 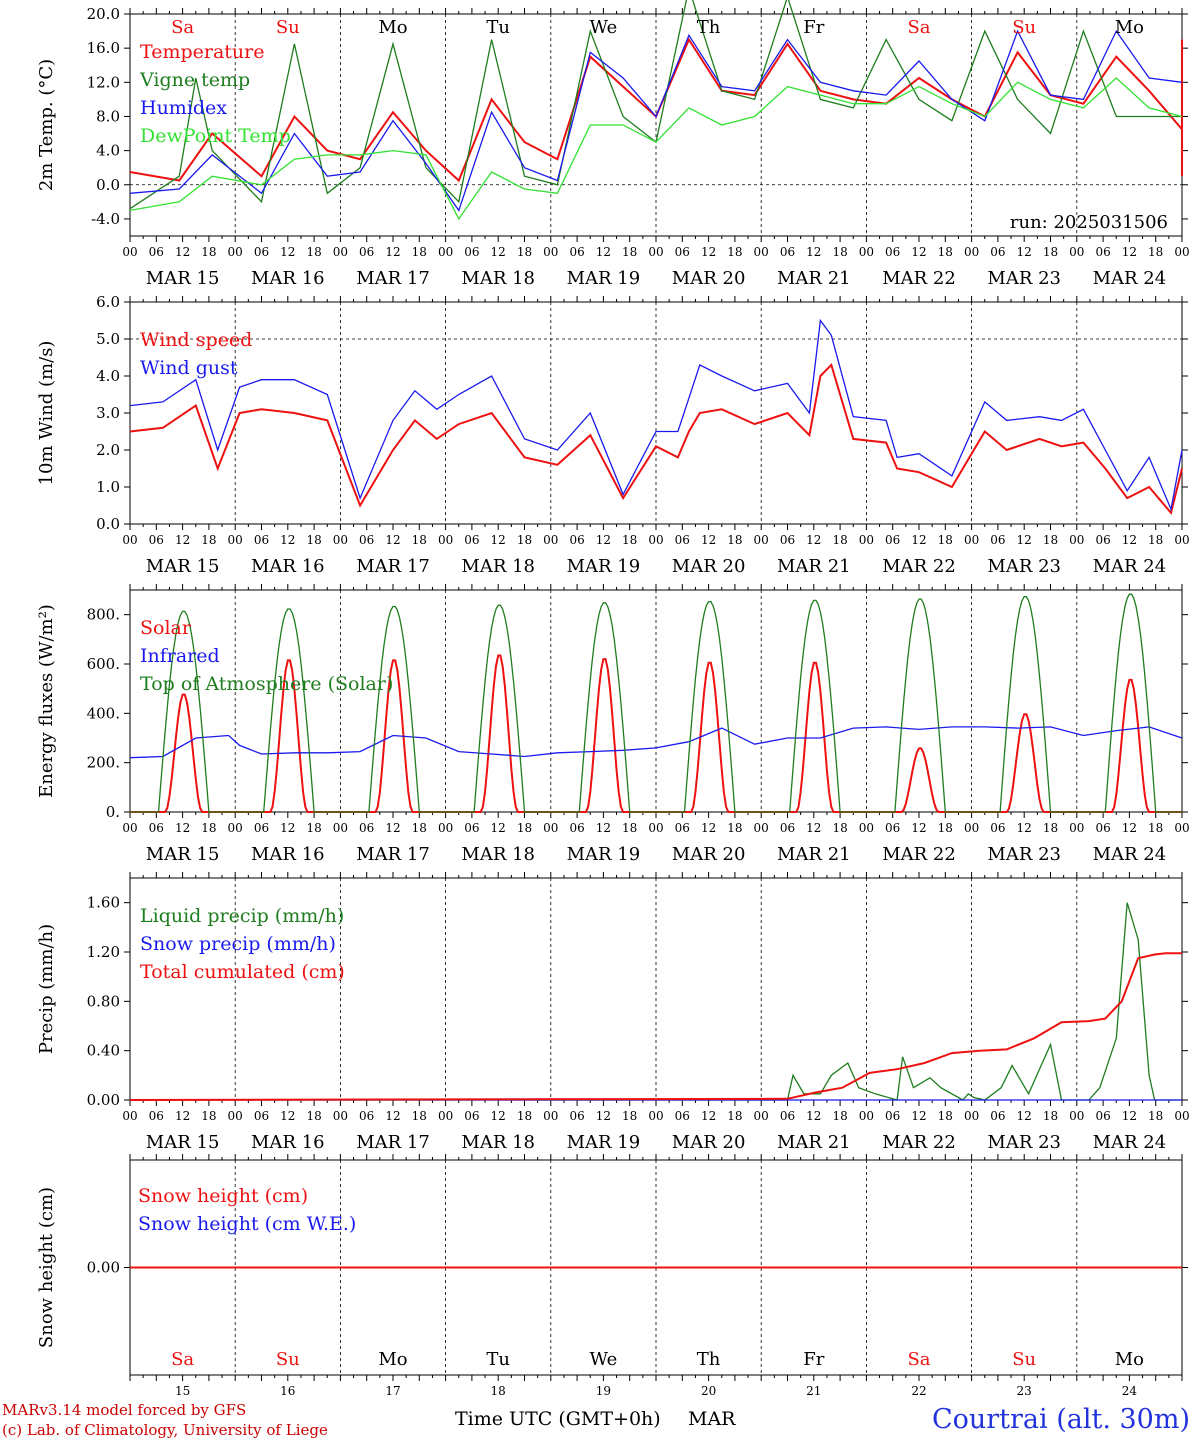 What do you see at coordinates (202, 52) in the screenshot?
I see `legend-entry: Temperature` at bounding box center [202, 52].